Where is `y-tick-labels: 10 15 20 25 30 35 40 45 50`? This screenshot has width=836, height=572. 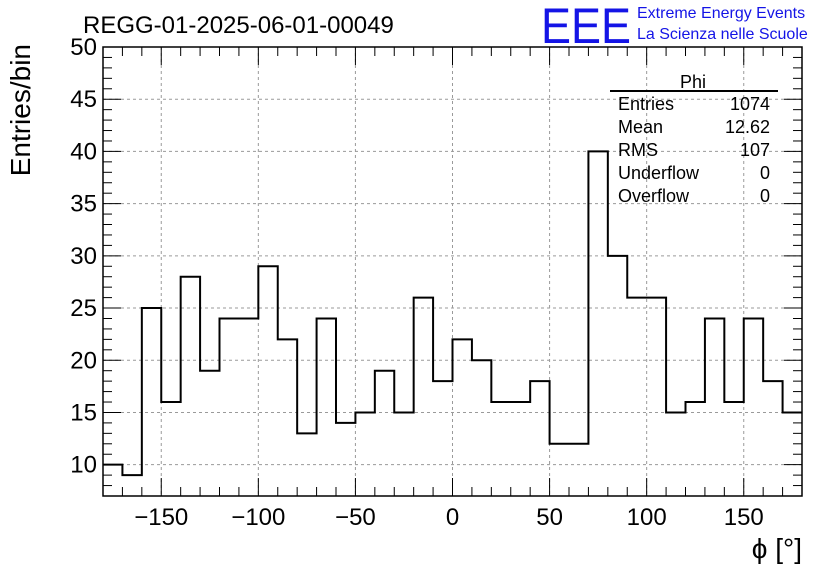
y-tick-labels: 10 15 20 25 30 35 40 45 50 is located at coordinates (83, 256).